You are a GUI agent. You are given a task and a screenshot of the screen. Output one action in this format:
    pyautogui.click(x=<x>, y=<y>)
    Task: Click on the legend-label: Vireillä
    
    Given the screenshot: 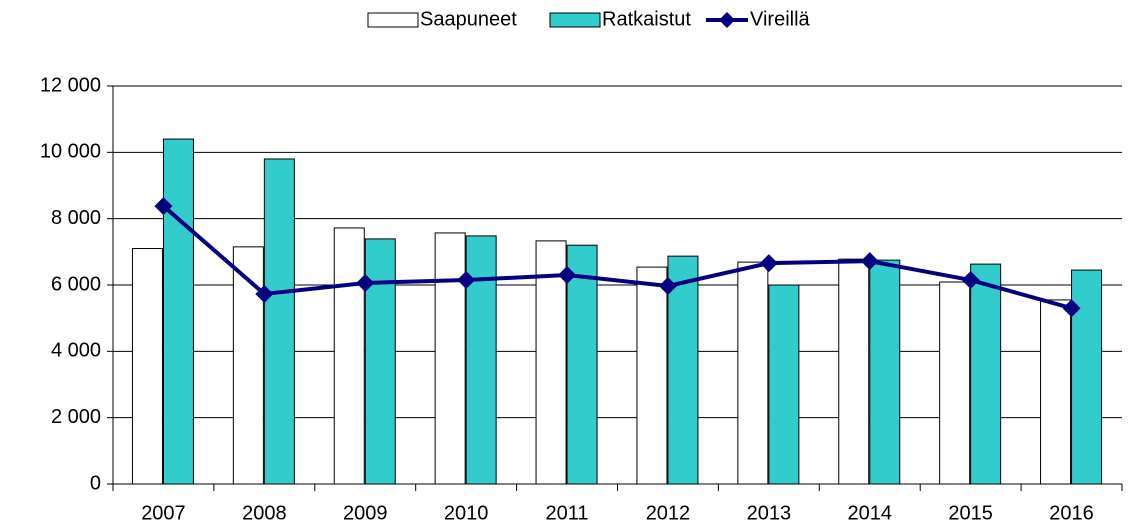 What is the action you would take?
    pyautogui.click(x=780, y=19)
    